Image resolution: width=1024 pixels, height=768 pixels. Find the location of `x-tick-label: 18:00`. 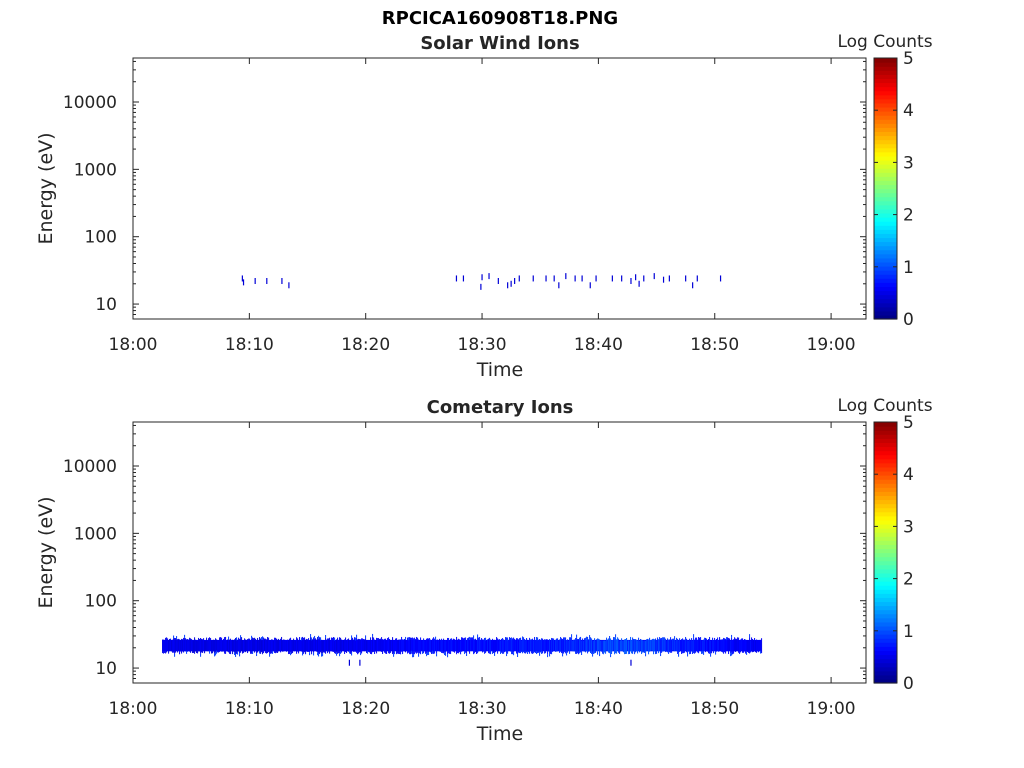

x-tick-label: 18:00 is located at coordinates (133, 345).